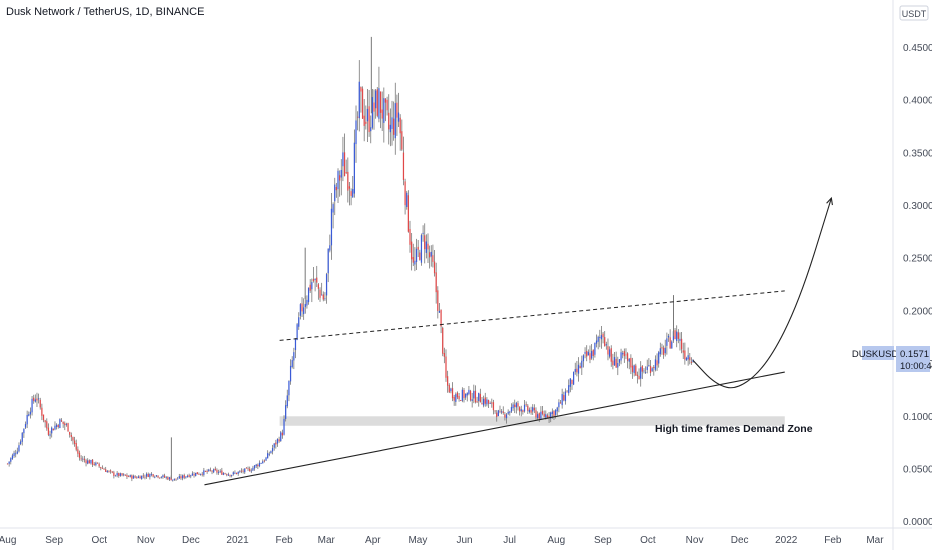 The width and height of the screenshot is (932, 550). I want to click on currency-selector: USDT, so click(914, 13).